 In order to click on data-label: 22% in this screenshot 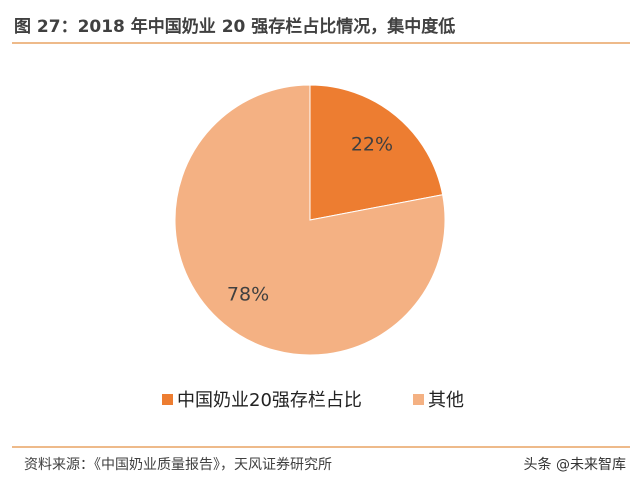, I will do `click(372, 145)`.